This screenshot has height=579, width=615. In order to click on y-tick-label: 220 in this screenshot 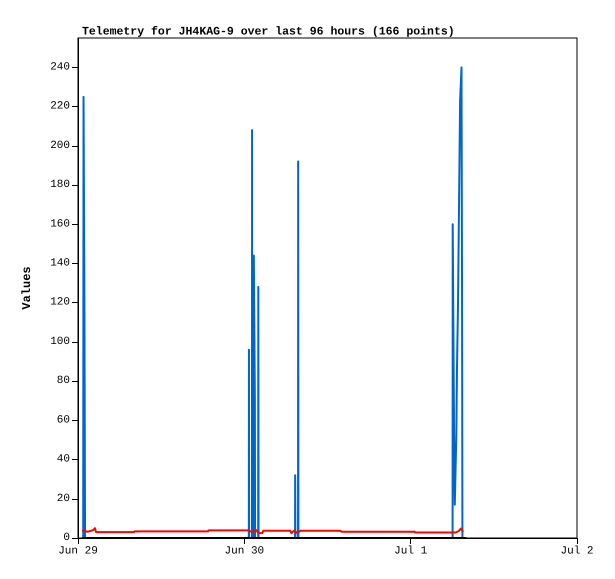, I will do `click(60, 106)`.